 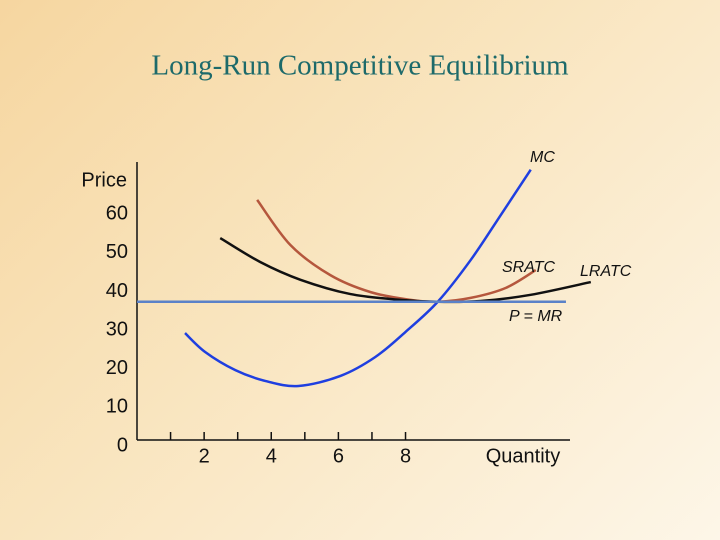 I want to click on x-tick-label: 4, so click(x=271, y=456).